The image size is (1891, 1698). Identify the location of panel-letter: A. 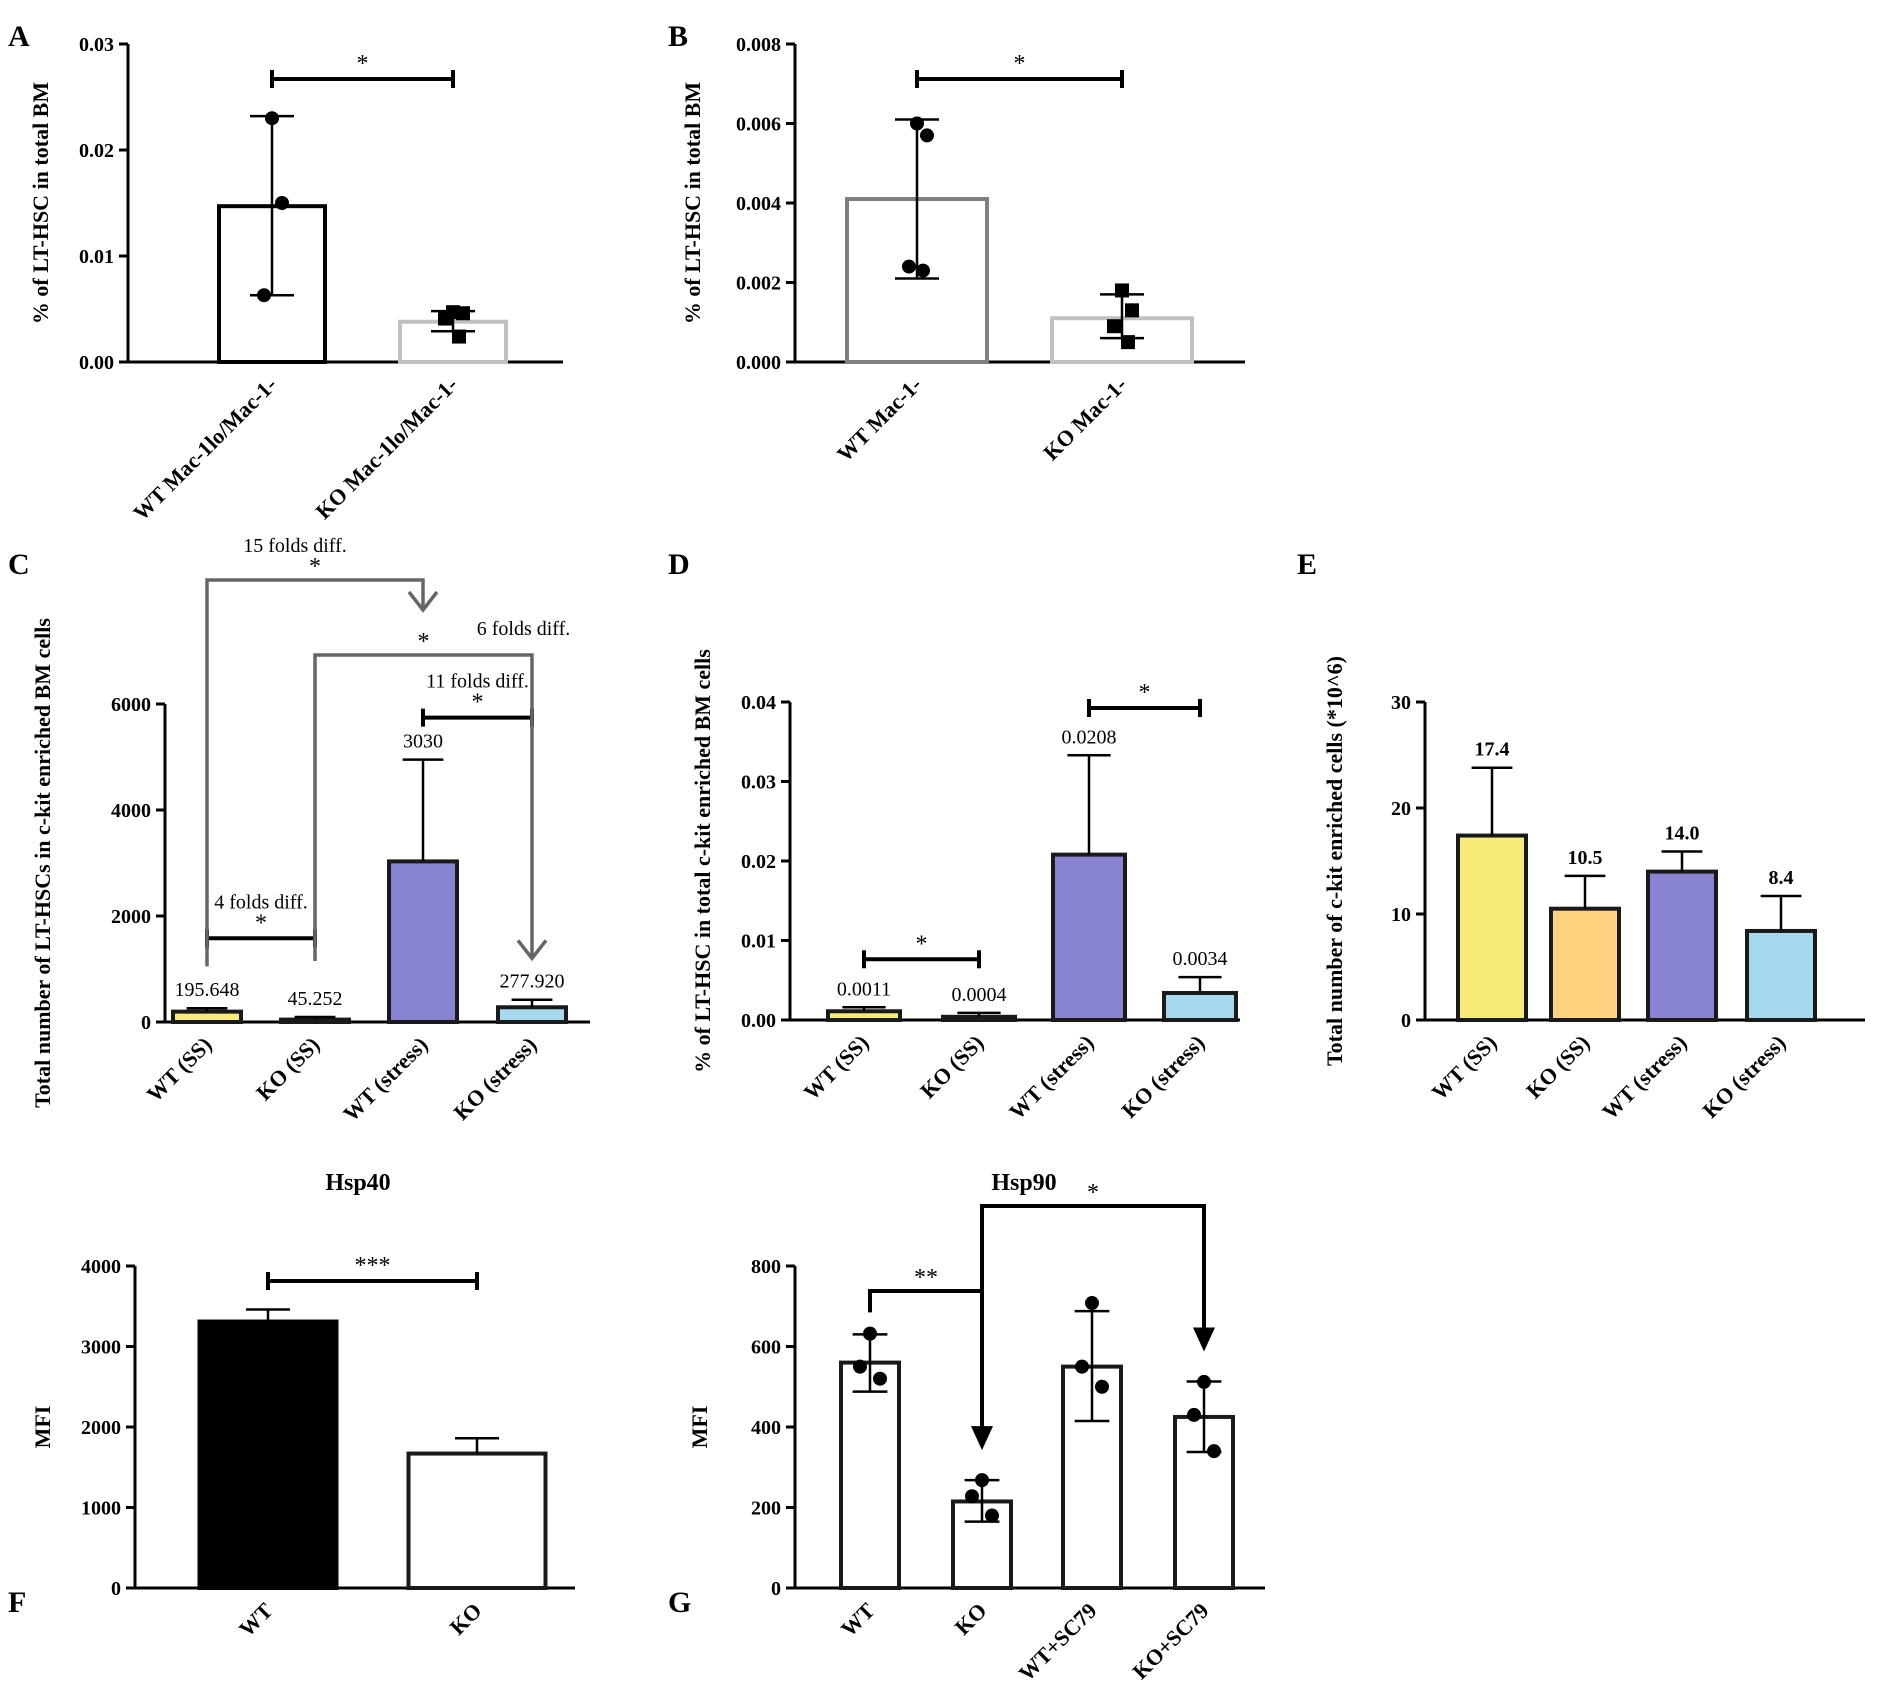
(19, 36).